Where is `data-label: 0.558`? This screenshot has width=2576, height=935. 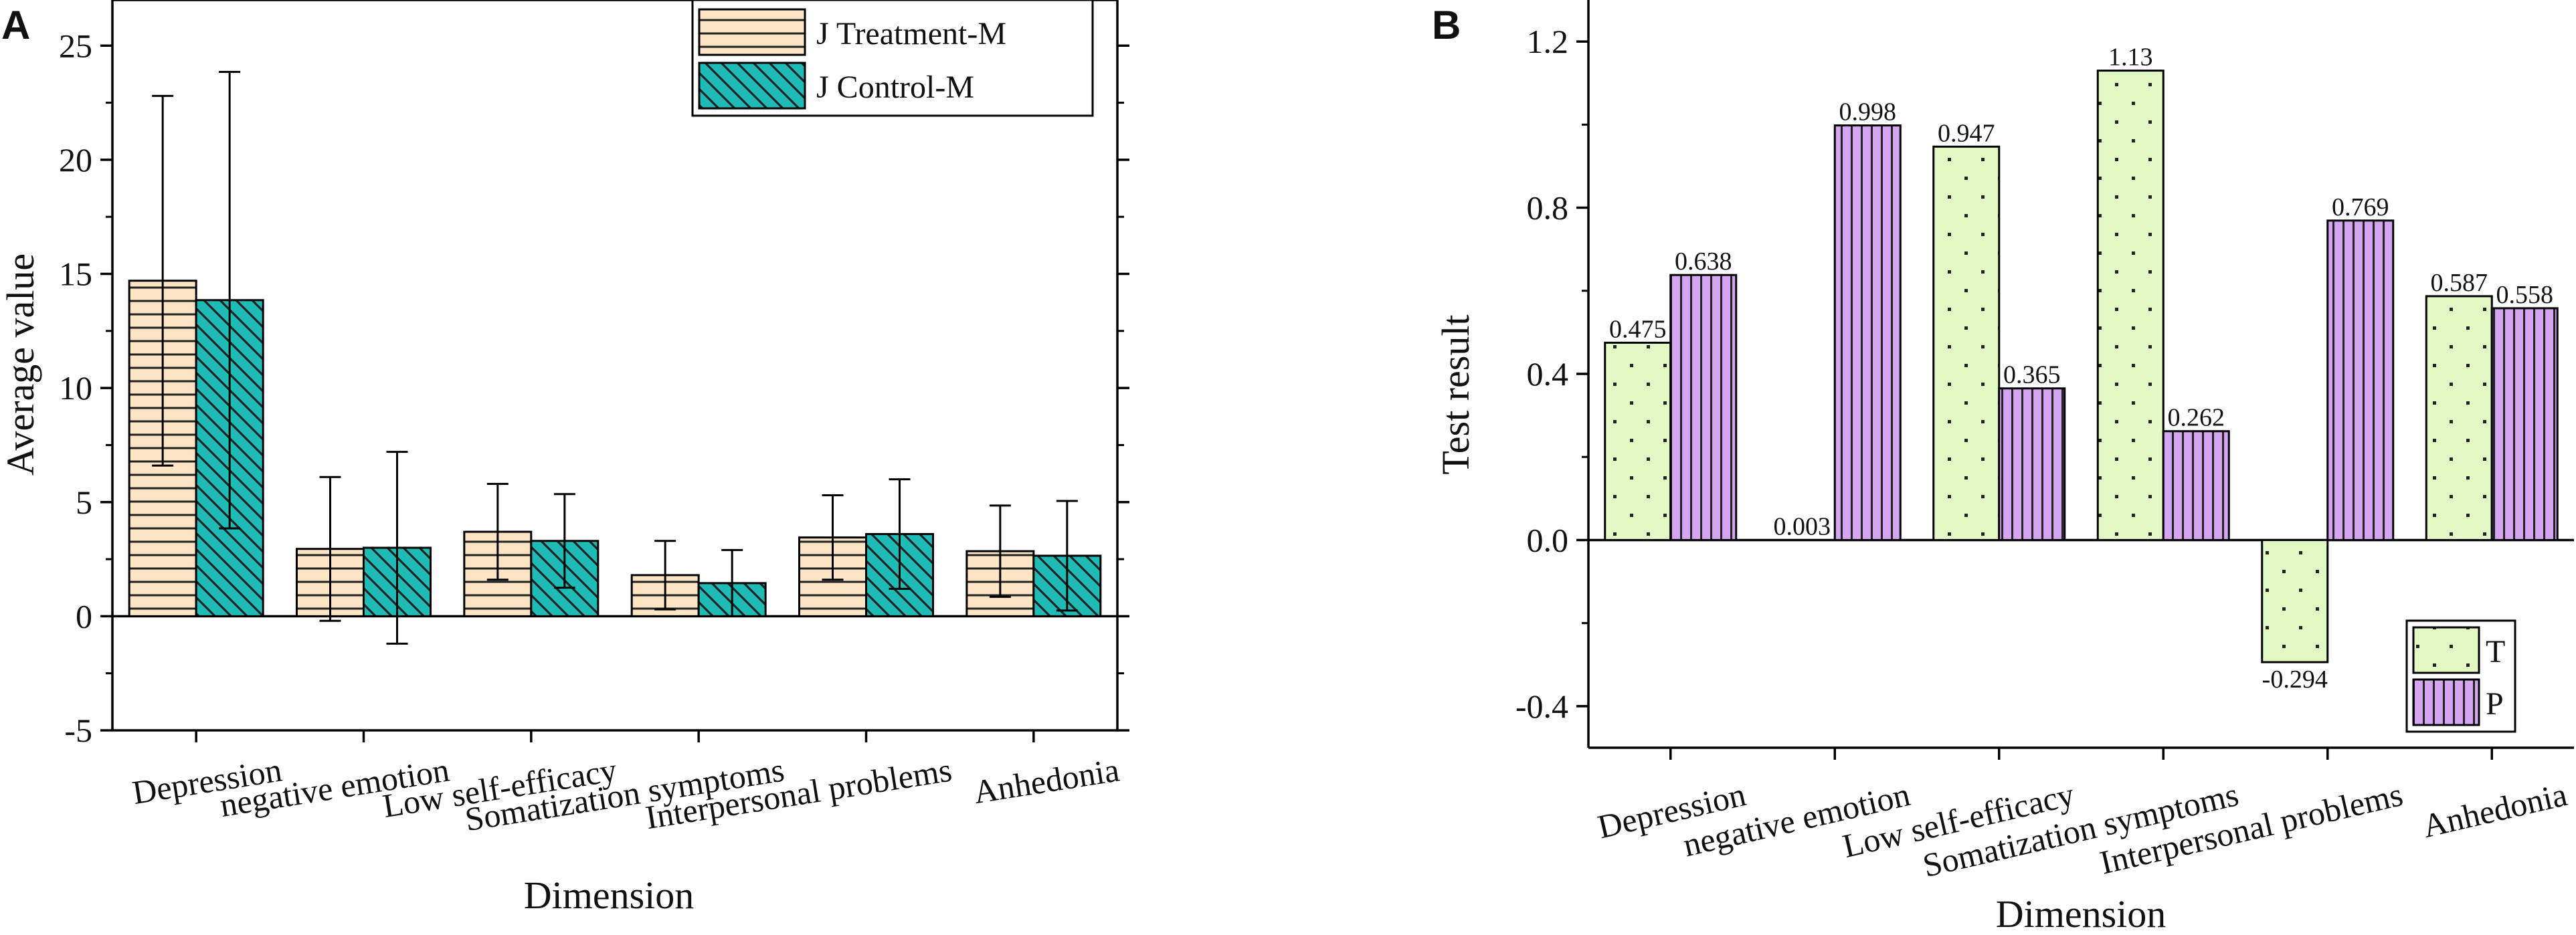
data-label: 0.558 is located at coordinates (2525, 295).